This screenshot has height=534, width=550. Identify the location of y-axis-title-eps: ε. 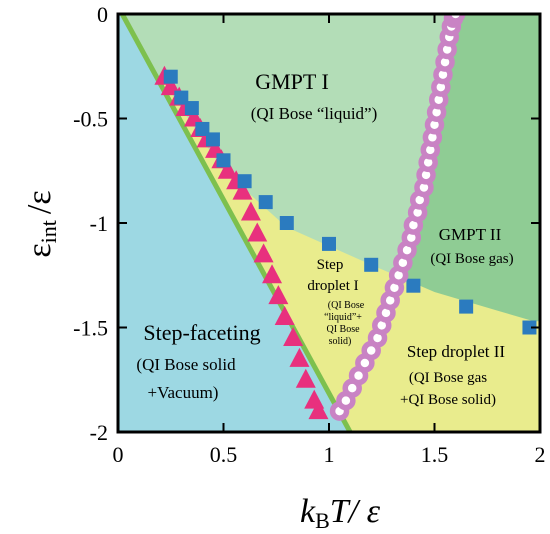
(39, 250).